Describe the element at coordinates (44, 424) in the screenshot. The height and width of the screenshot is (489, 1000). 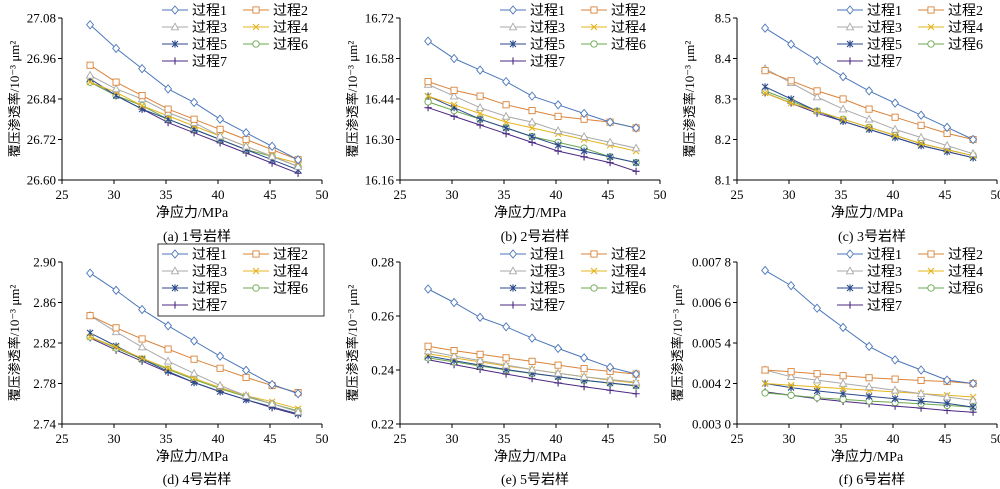
I see `y-tick-label: 2.74` at that location.